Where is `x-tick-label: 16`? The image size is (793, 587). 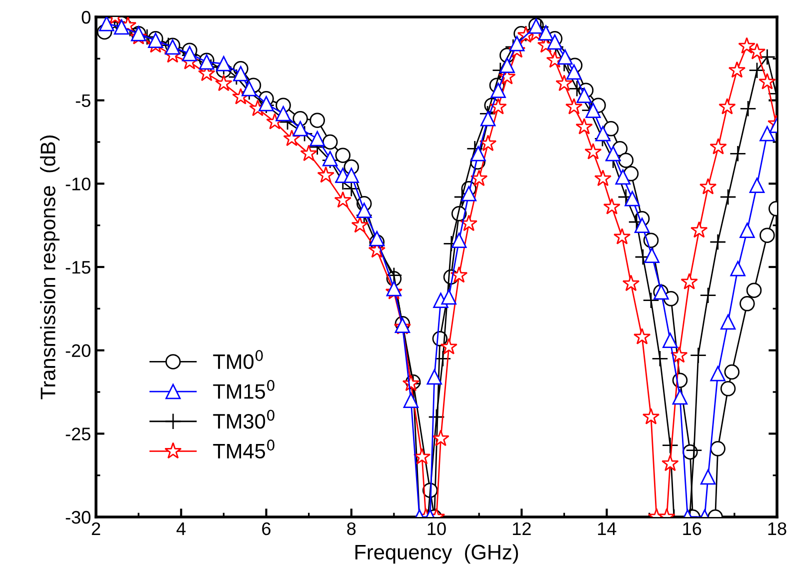
x-tick-label: 16 is located at coordinates (692, 529).